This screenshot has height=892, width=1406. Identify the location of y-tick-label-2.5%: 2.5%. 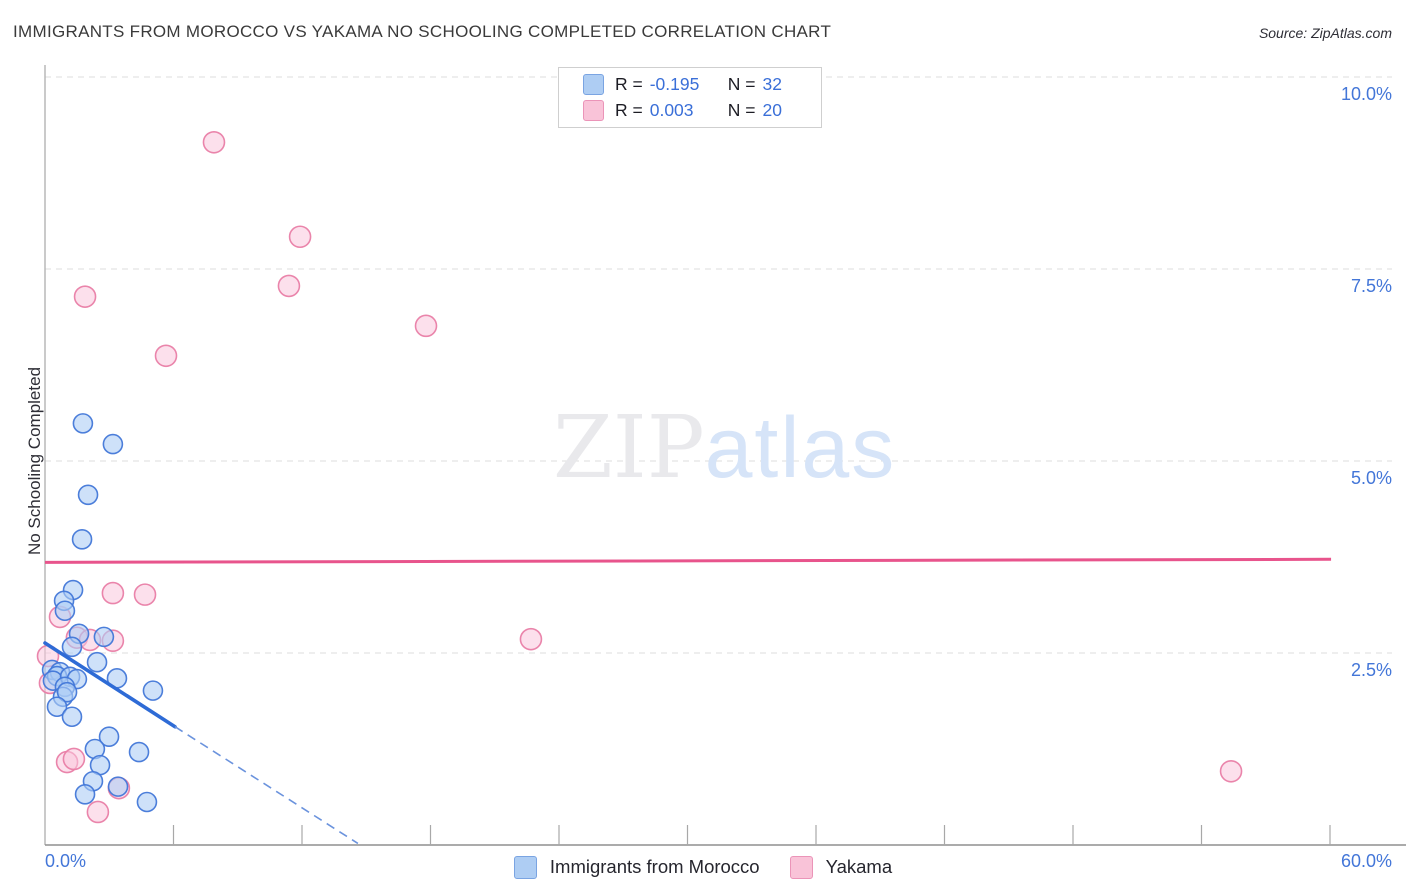
(1371, 670).